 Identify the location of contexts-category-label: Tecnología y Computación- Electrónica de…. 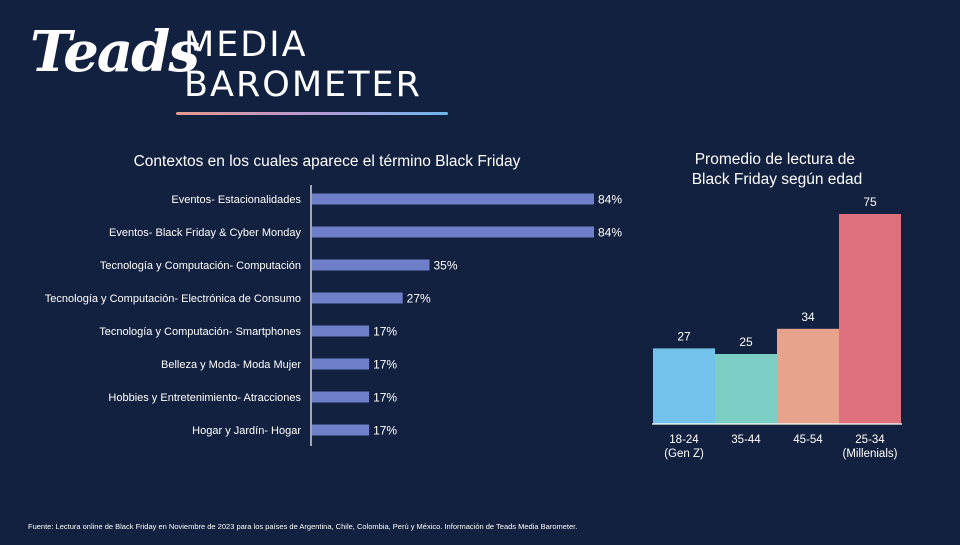
(173, 299).